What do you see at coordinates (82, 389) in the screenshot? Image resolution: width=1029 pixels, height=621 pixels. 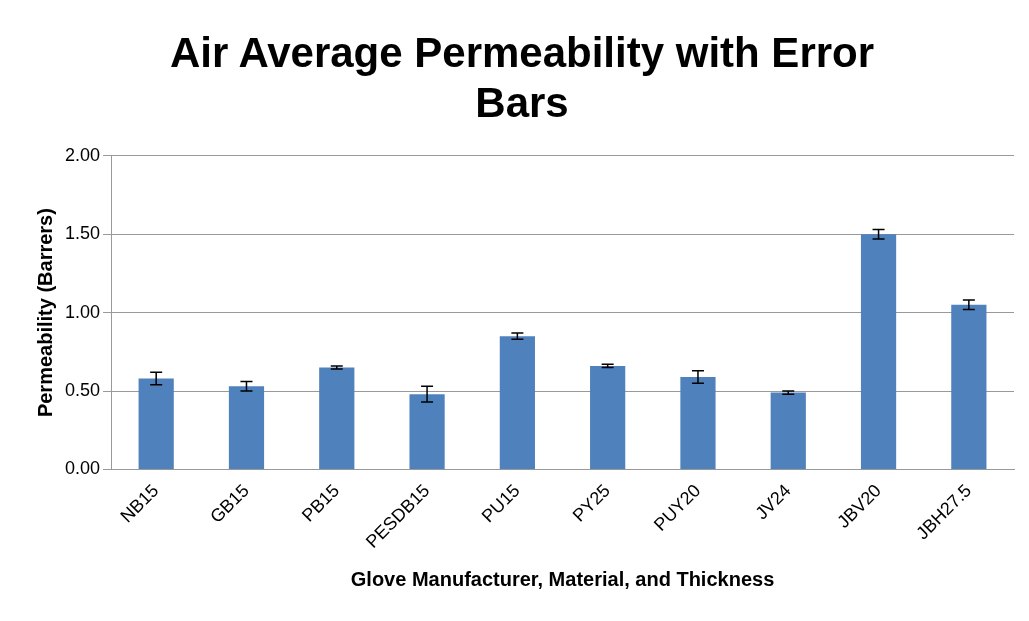 I see `y-tick-label: 0.50` at bounding box center [82, 389].